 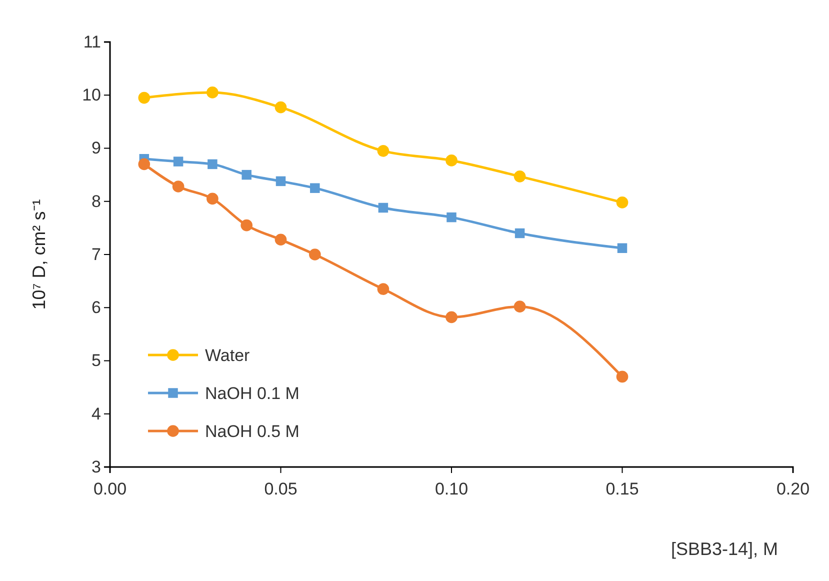 What do you see at coordinates (39, 254) in the screenshot?
I see `y-axis-title: 10⁷ D, cm² s⁻¹` at bounding box center [39, 254].